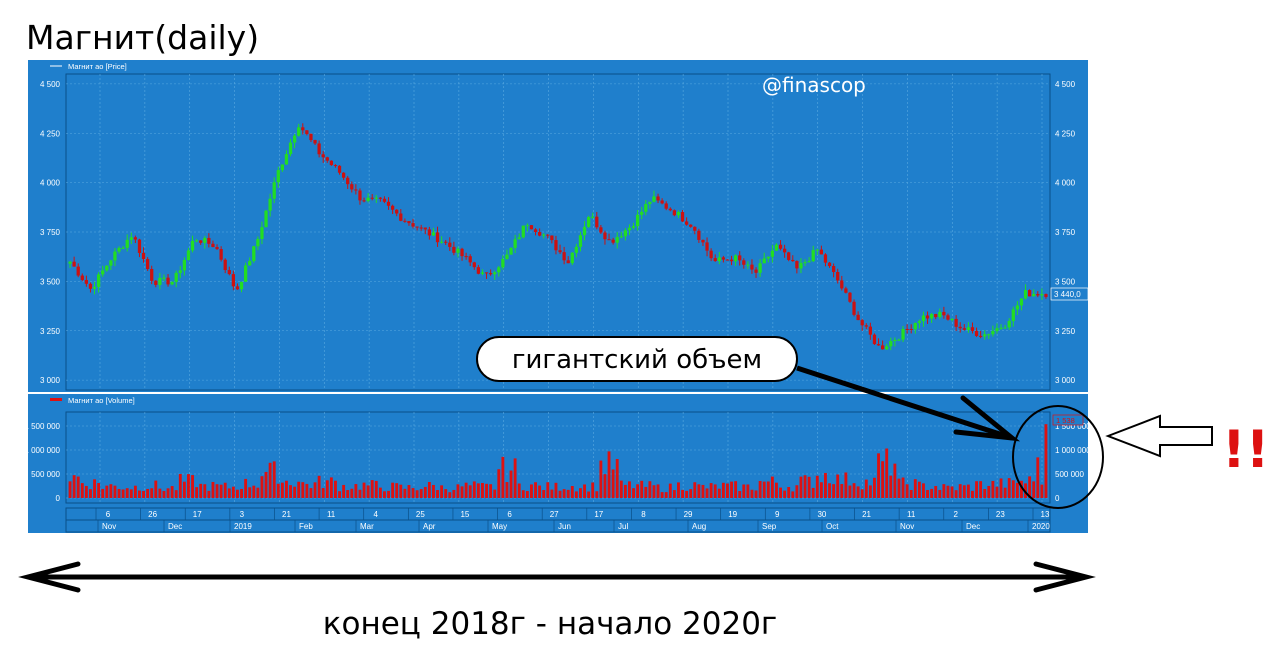  Describe the element at coordinates (49, 577) in the screenshot. I see `period-arrow-left` at that location.